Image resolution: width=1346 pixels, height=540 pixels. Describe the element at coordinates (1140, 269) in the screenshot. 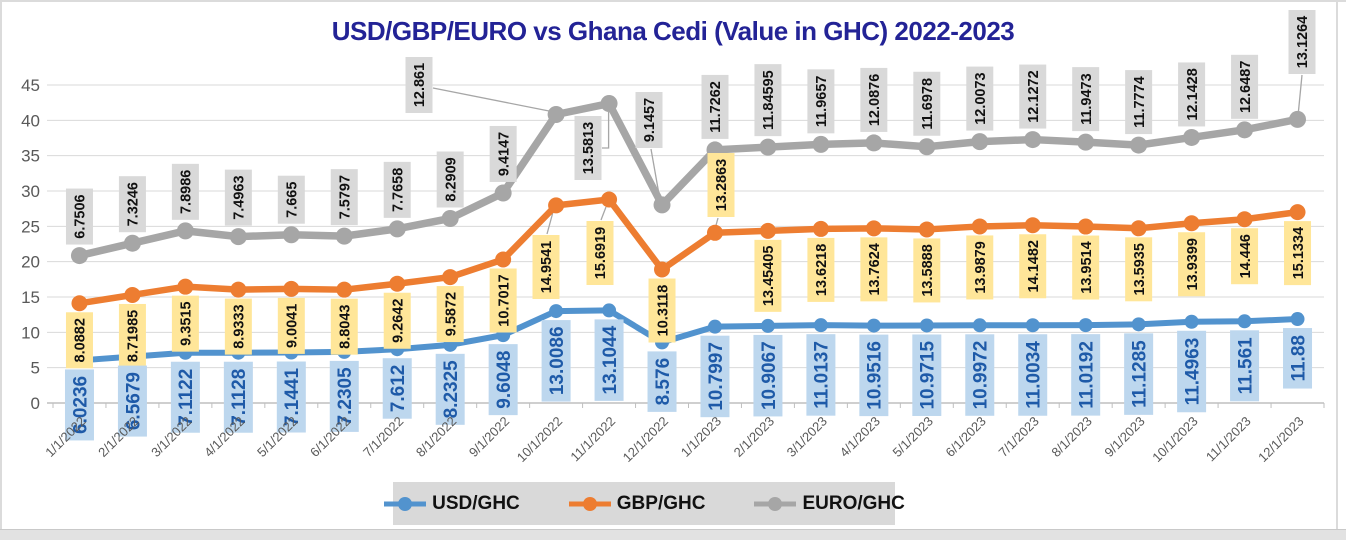

I see `data-label: 13.5935` at that location.